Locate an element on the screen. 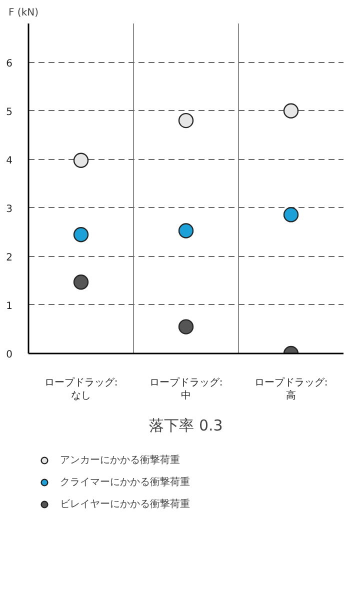 This screenshot has height=600, width=353. x-tick-label: ロープドラッグ: 高 is located at coordinates (291, 389).